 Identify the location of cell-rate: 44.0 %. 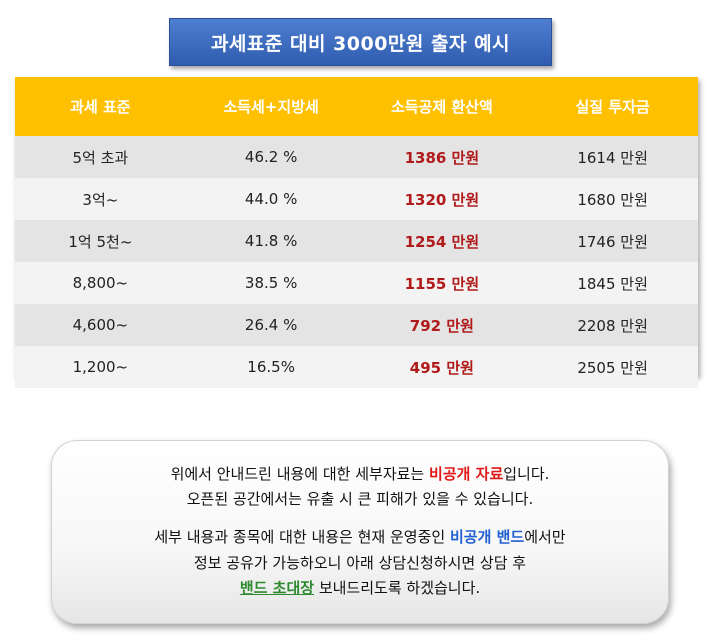
(271, 199).